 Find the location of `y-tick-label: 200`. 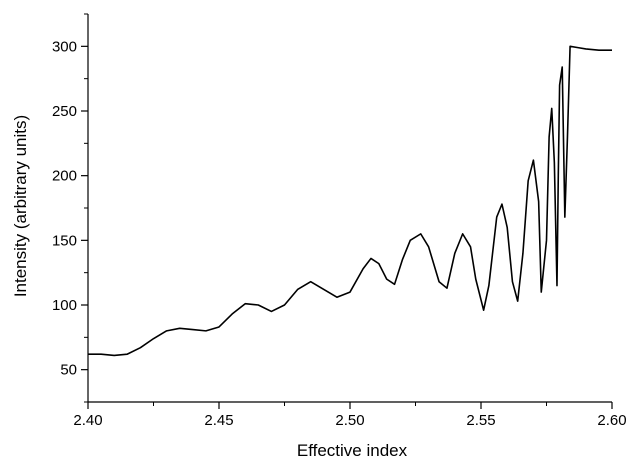

y-tick-label: 200 is located at coordinates (64, 176).